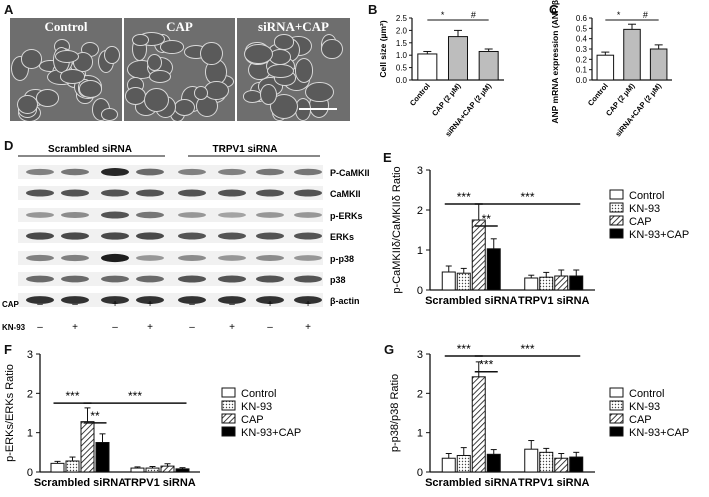 This screenshot has height=497, width=709. I want to click on y-axis-label: p-CaMKIIδ/CaMKIIδ Ratio, so click(397, 229).